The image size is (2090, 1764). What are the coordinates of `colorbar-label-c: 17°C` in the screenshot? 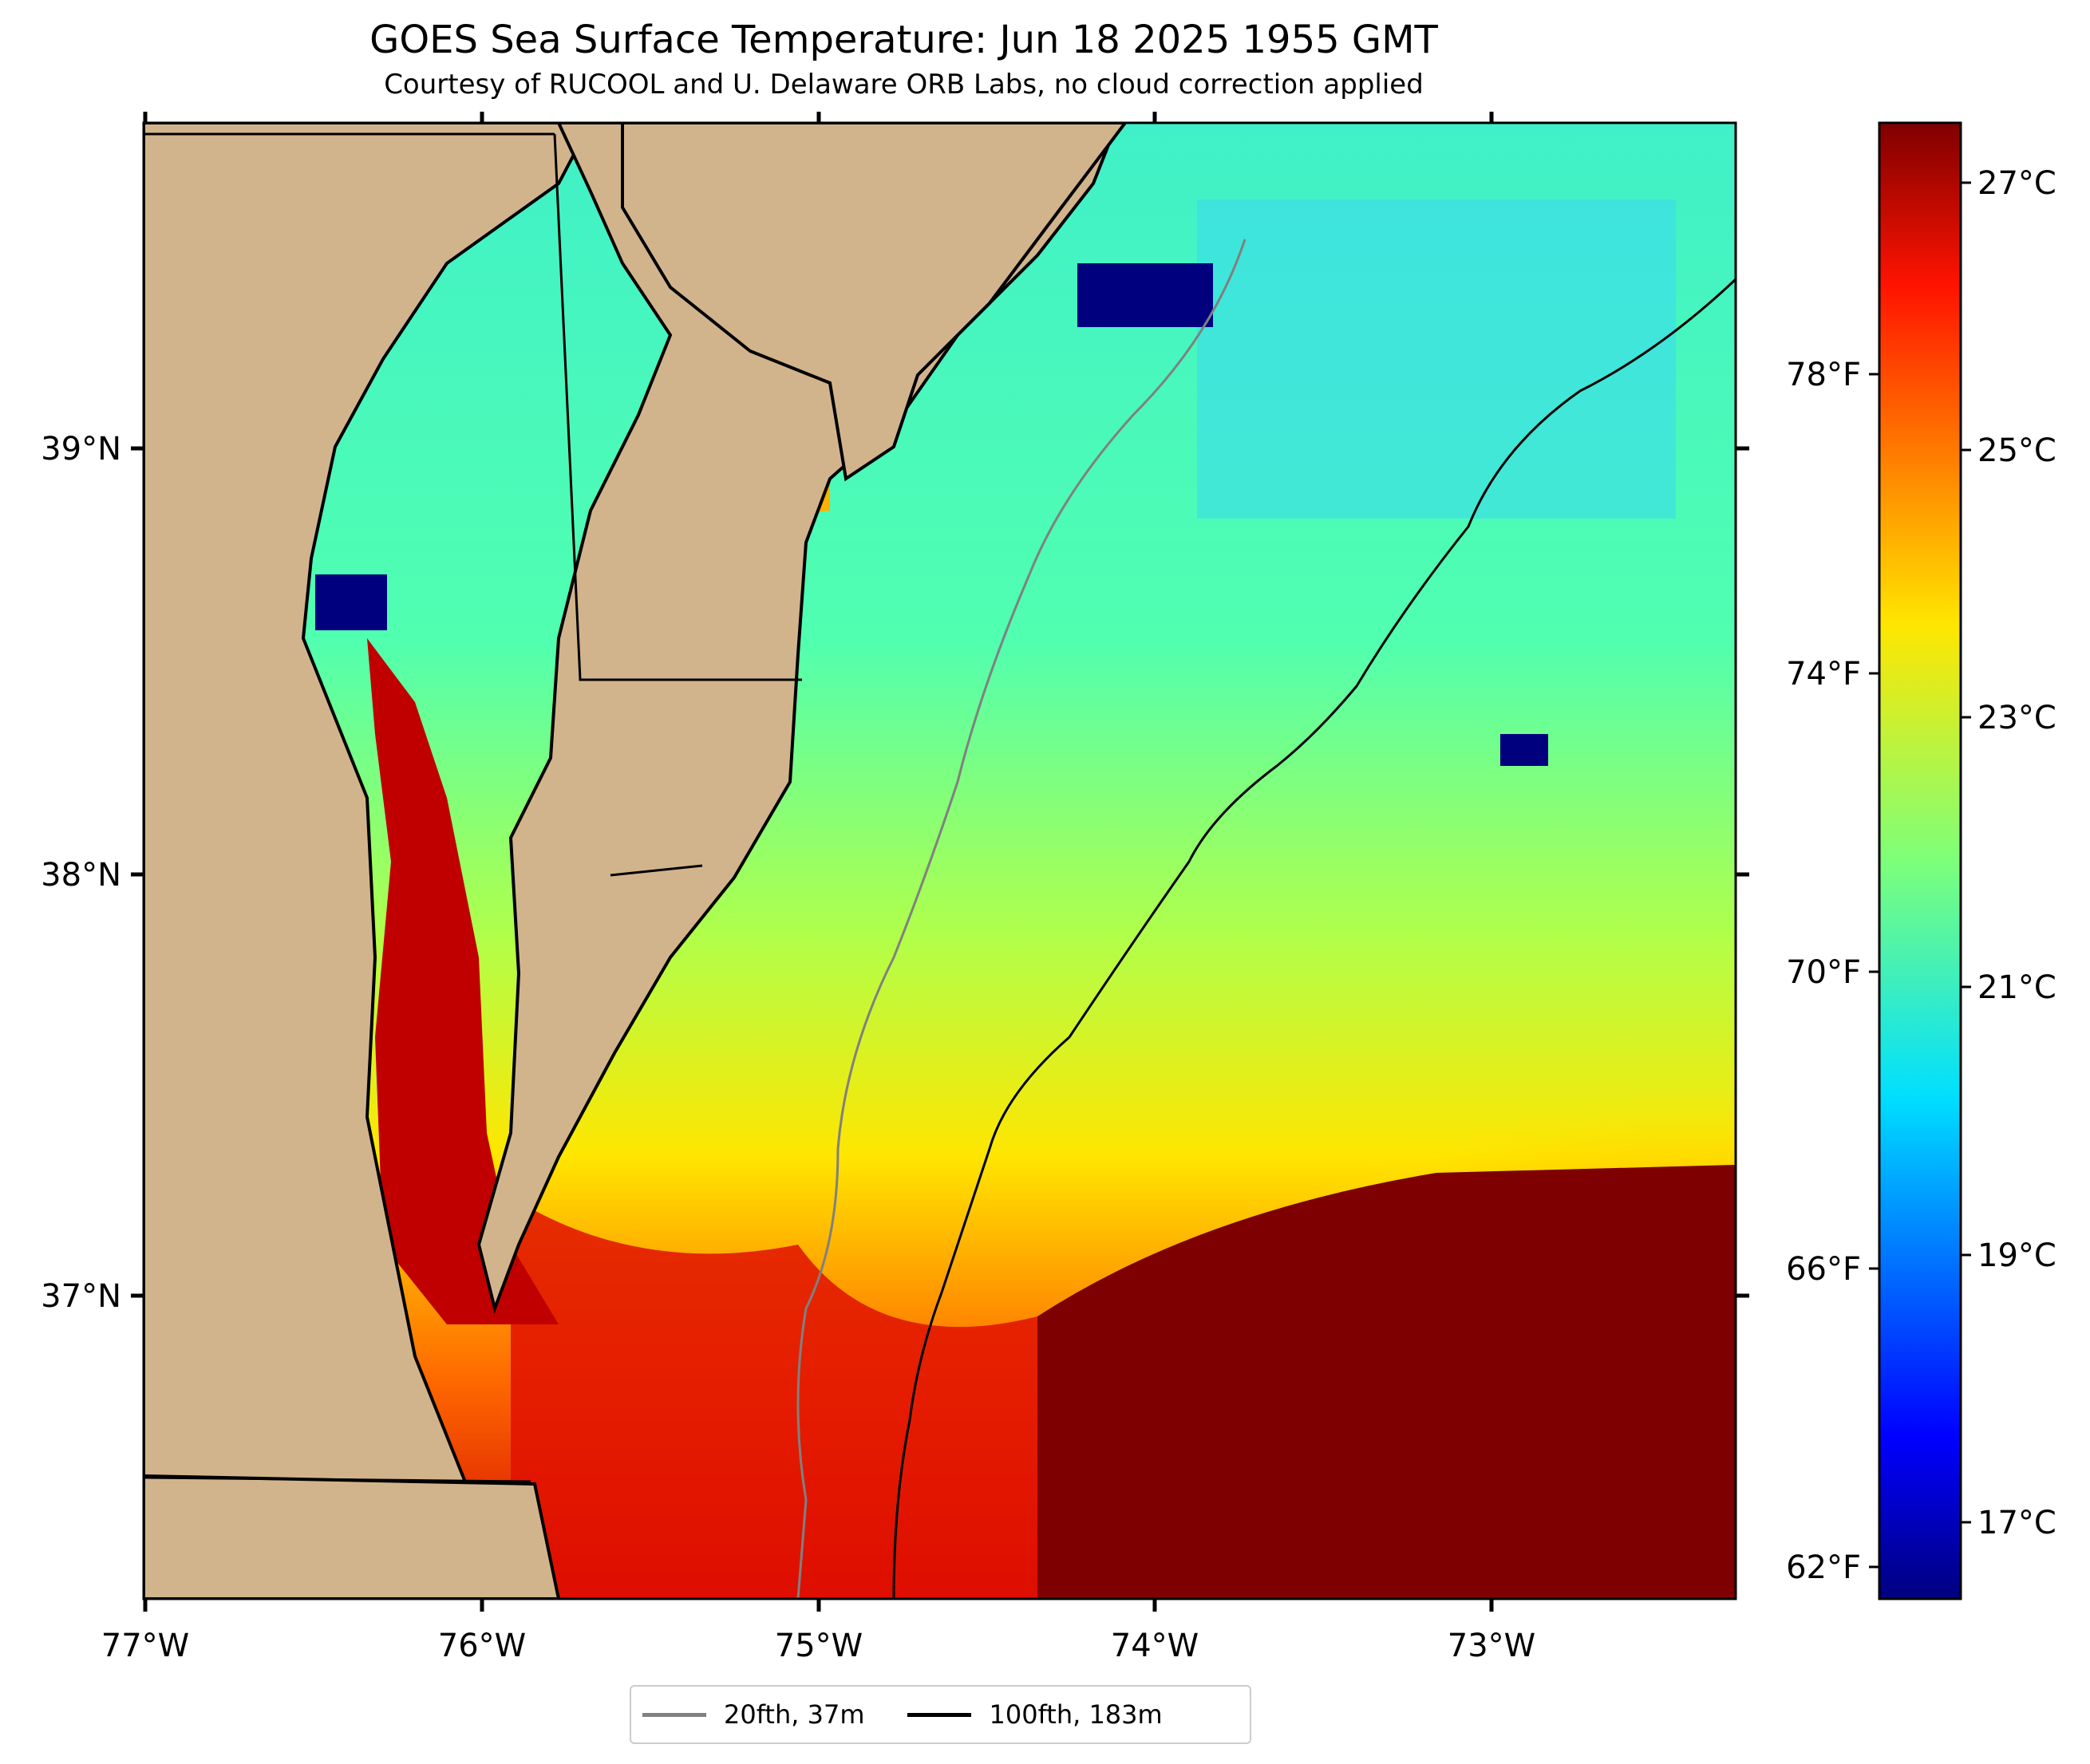 It's located at (2017, 1523).